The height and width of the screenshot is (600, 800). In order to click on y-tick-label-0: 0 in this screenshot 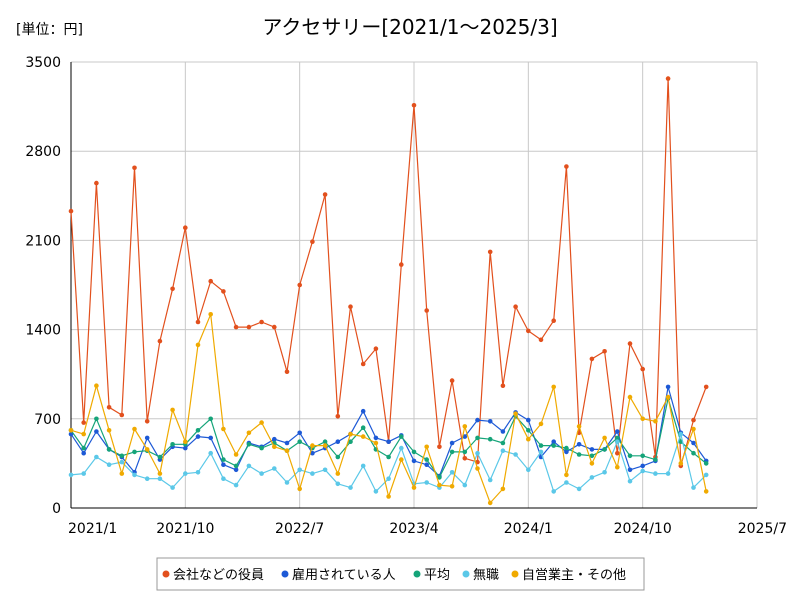, I will do `click(56, 509)`.